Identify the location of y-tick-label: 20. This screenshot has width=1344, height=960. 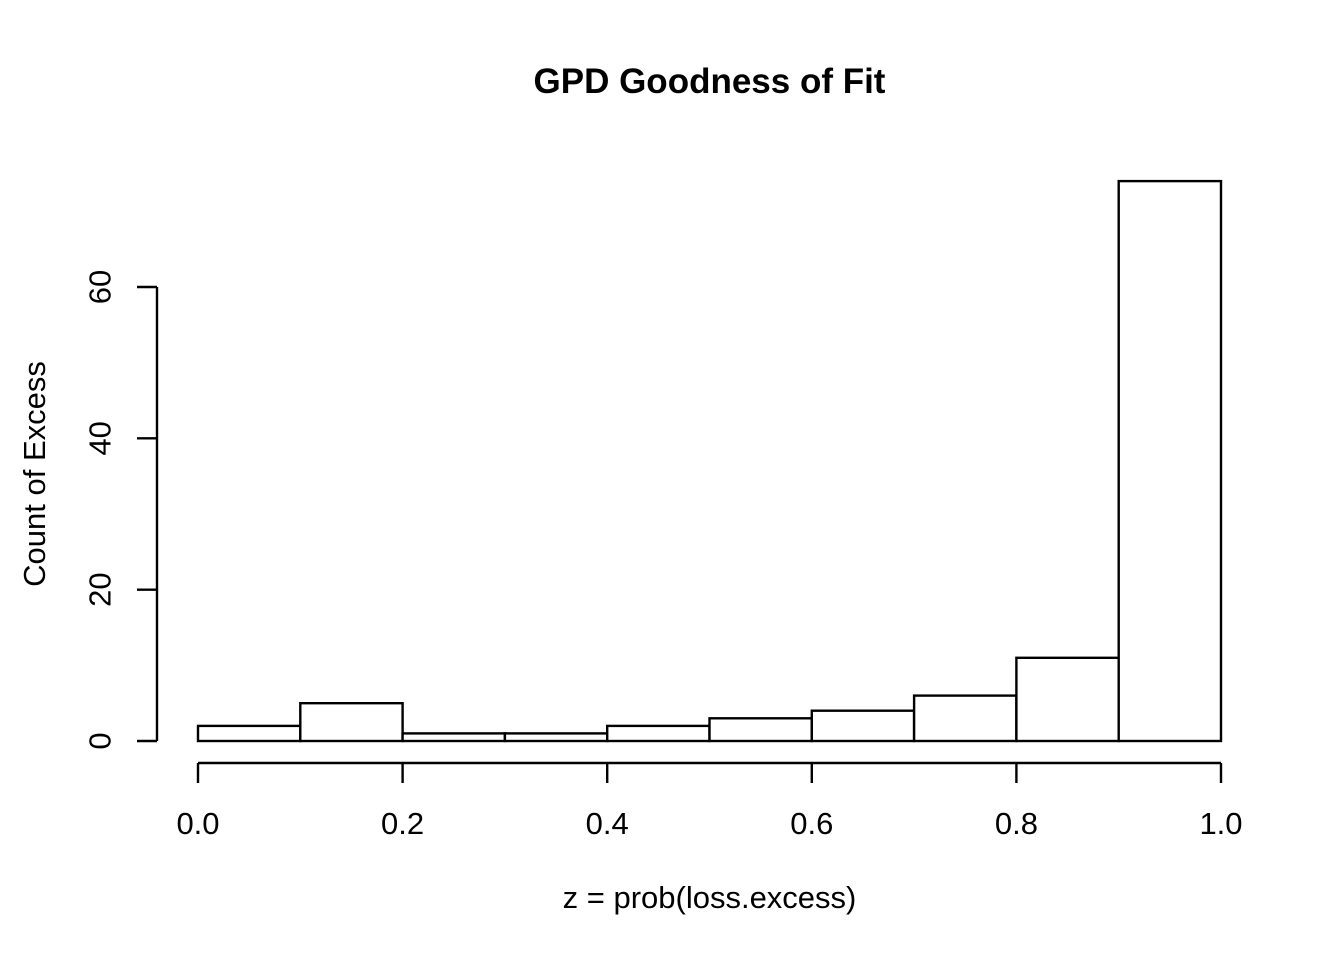
(100, 589).